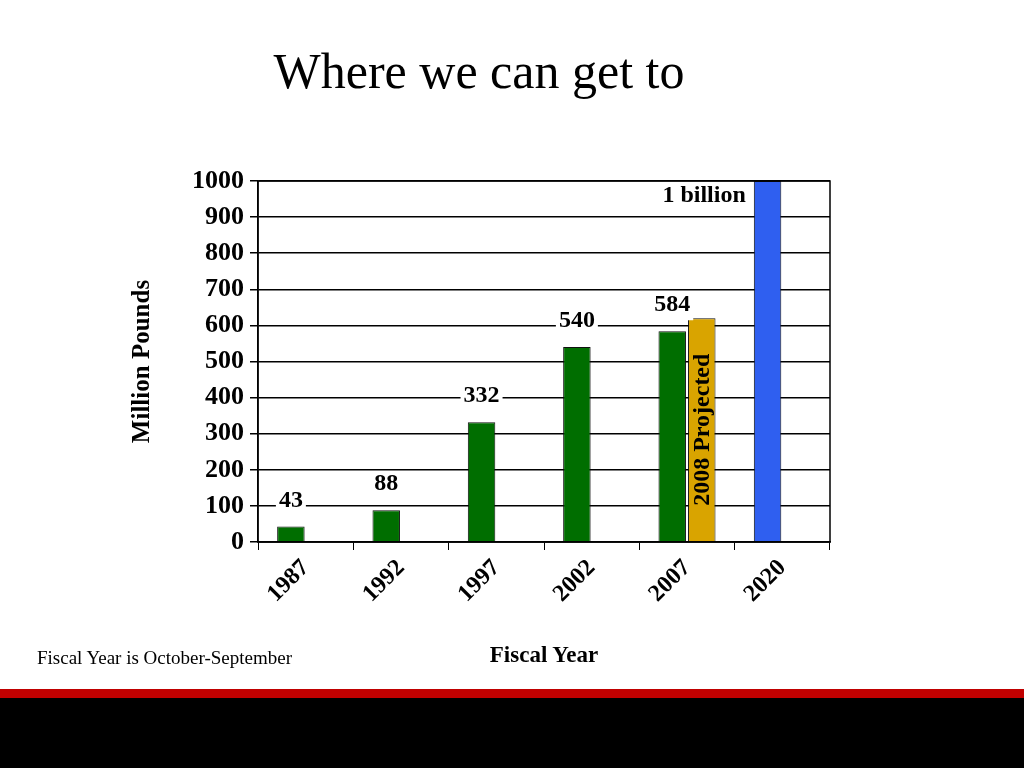 Image resolution: width=1024 pixels, height=768 pixels. I want to click on y-tick-label: 100, so click(224, 504).